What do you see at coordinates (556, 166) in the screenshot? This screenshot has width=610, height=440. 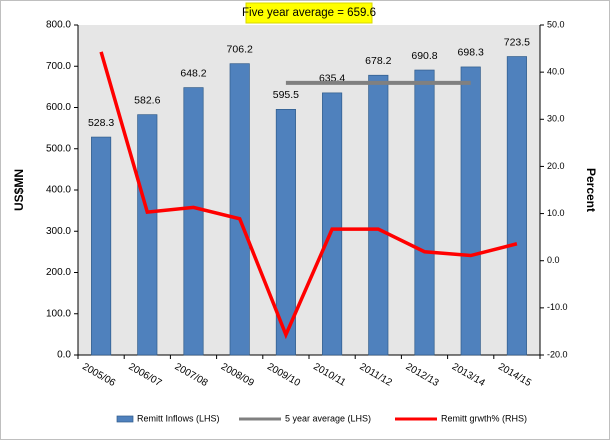 I see `y2-tick-label: 20.0` at bounding box center [556, 166].